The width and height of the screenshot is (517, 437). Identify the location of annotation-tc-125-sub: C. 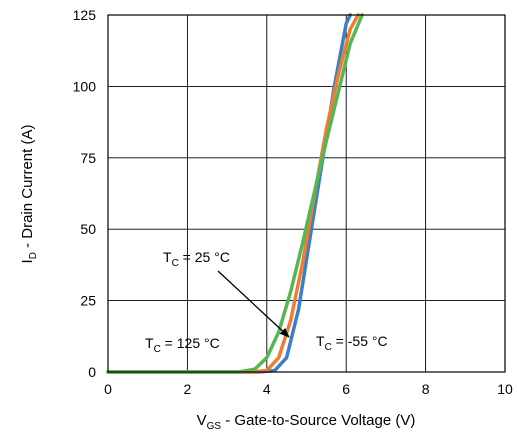
(157, 349).